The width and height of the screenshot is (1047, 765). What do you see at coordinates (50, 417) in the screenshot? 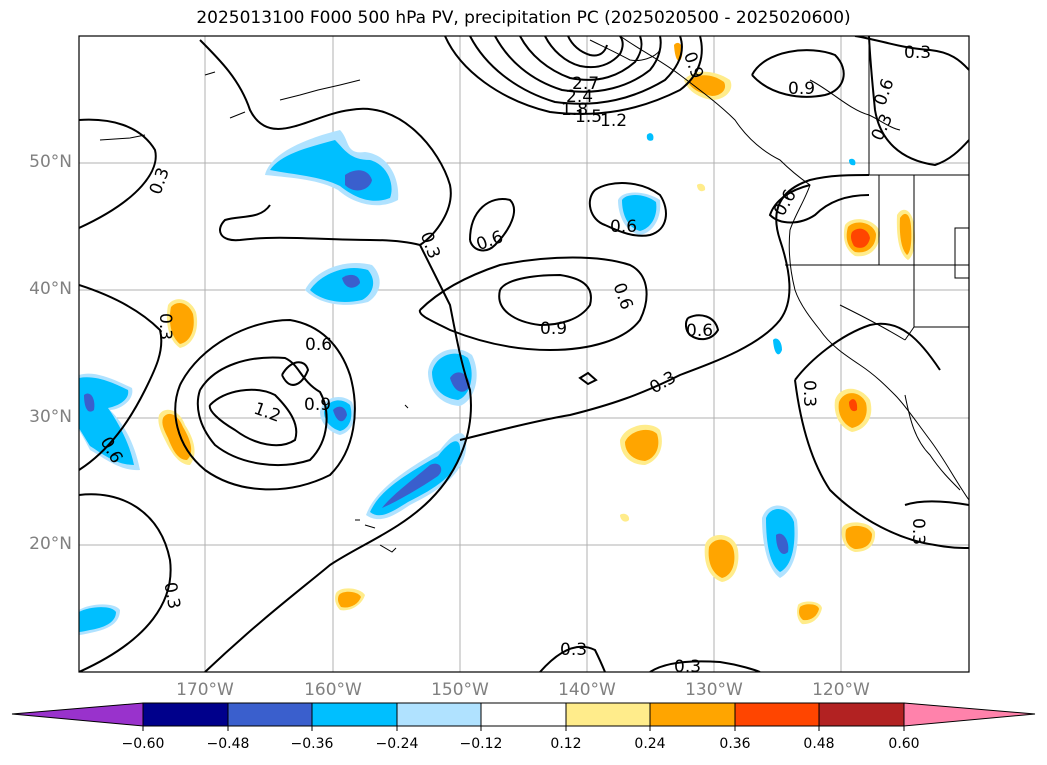
I see `lat-label-30n: 30°N` at bounding box center [50, 417].